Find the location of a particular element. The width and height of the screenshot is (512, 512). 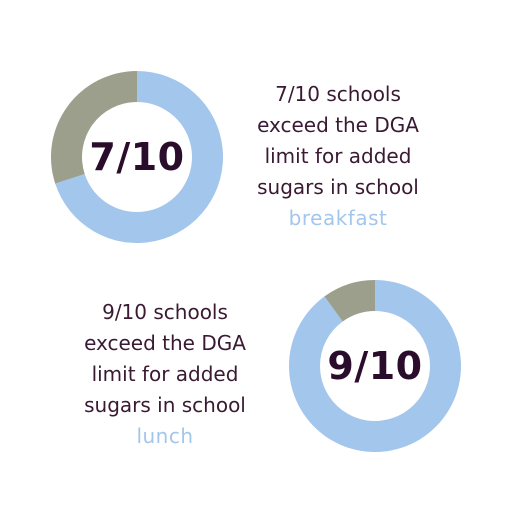

breakfast-caption-line: 7/10 schools is located at coordinates (338, 94).